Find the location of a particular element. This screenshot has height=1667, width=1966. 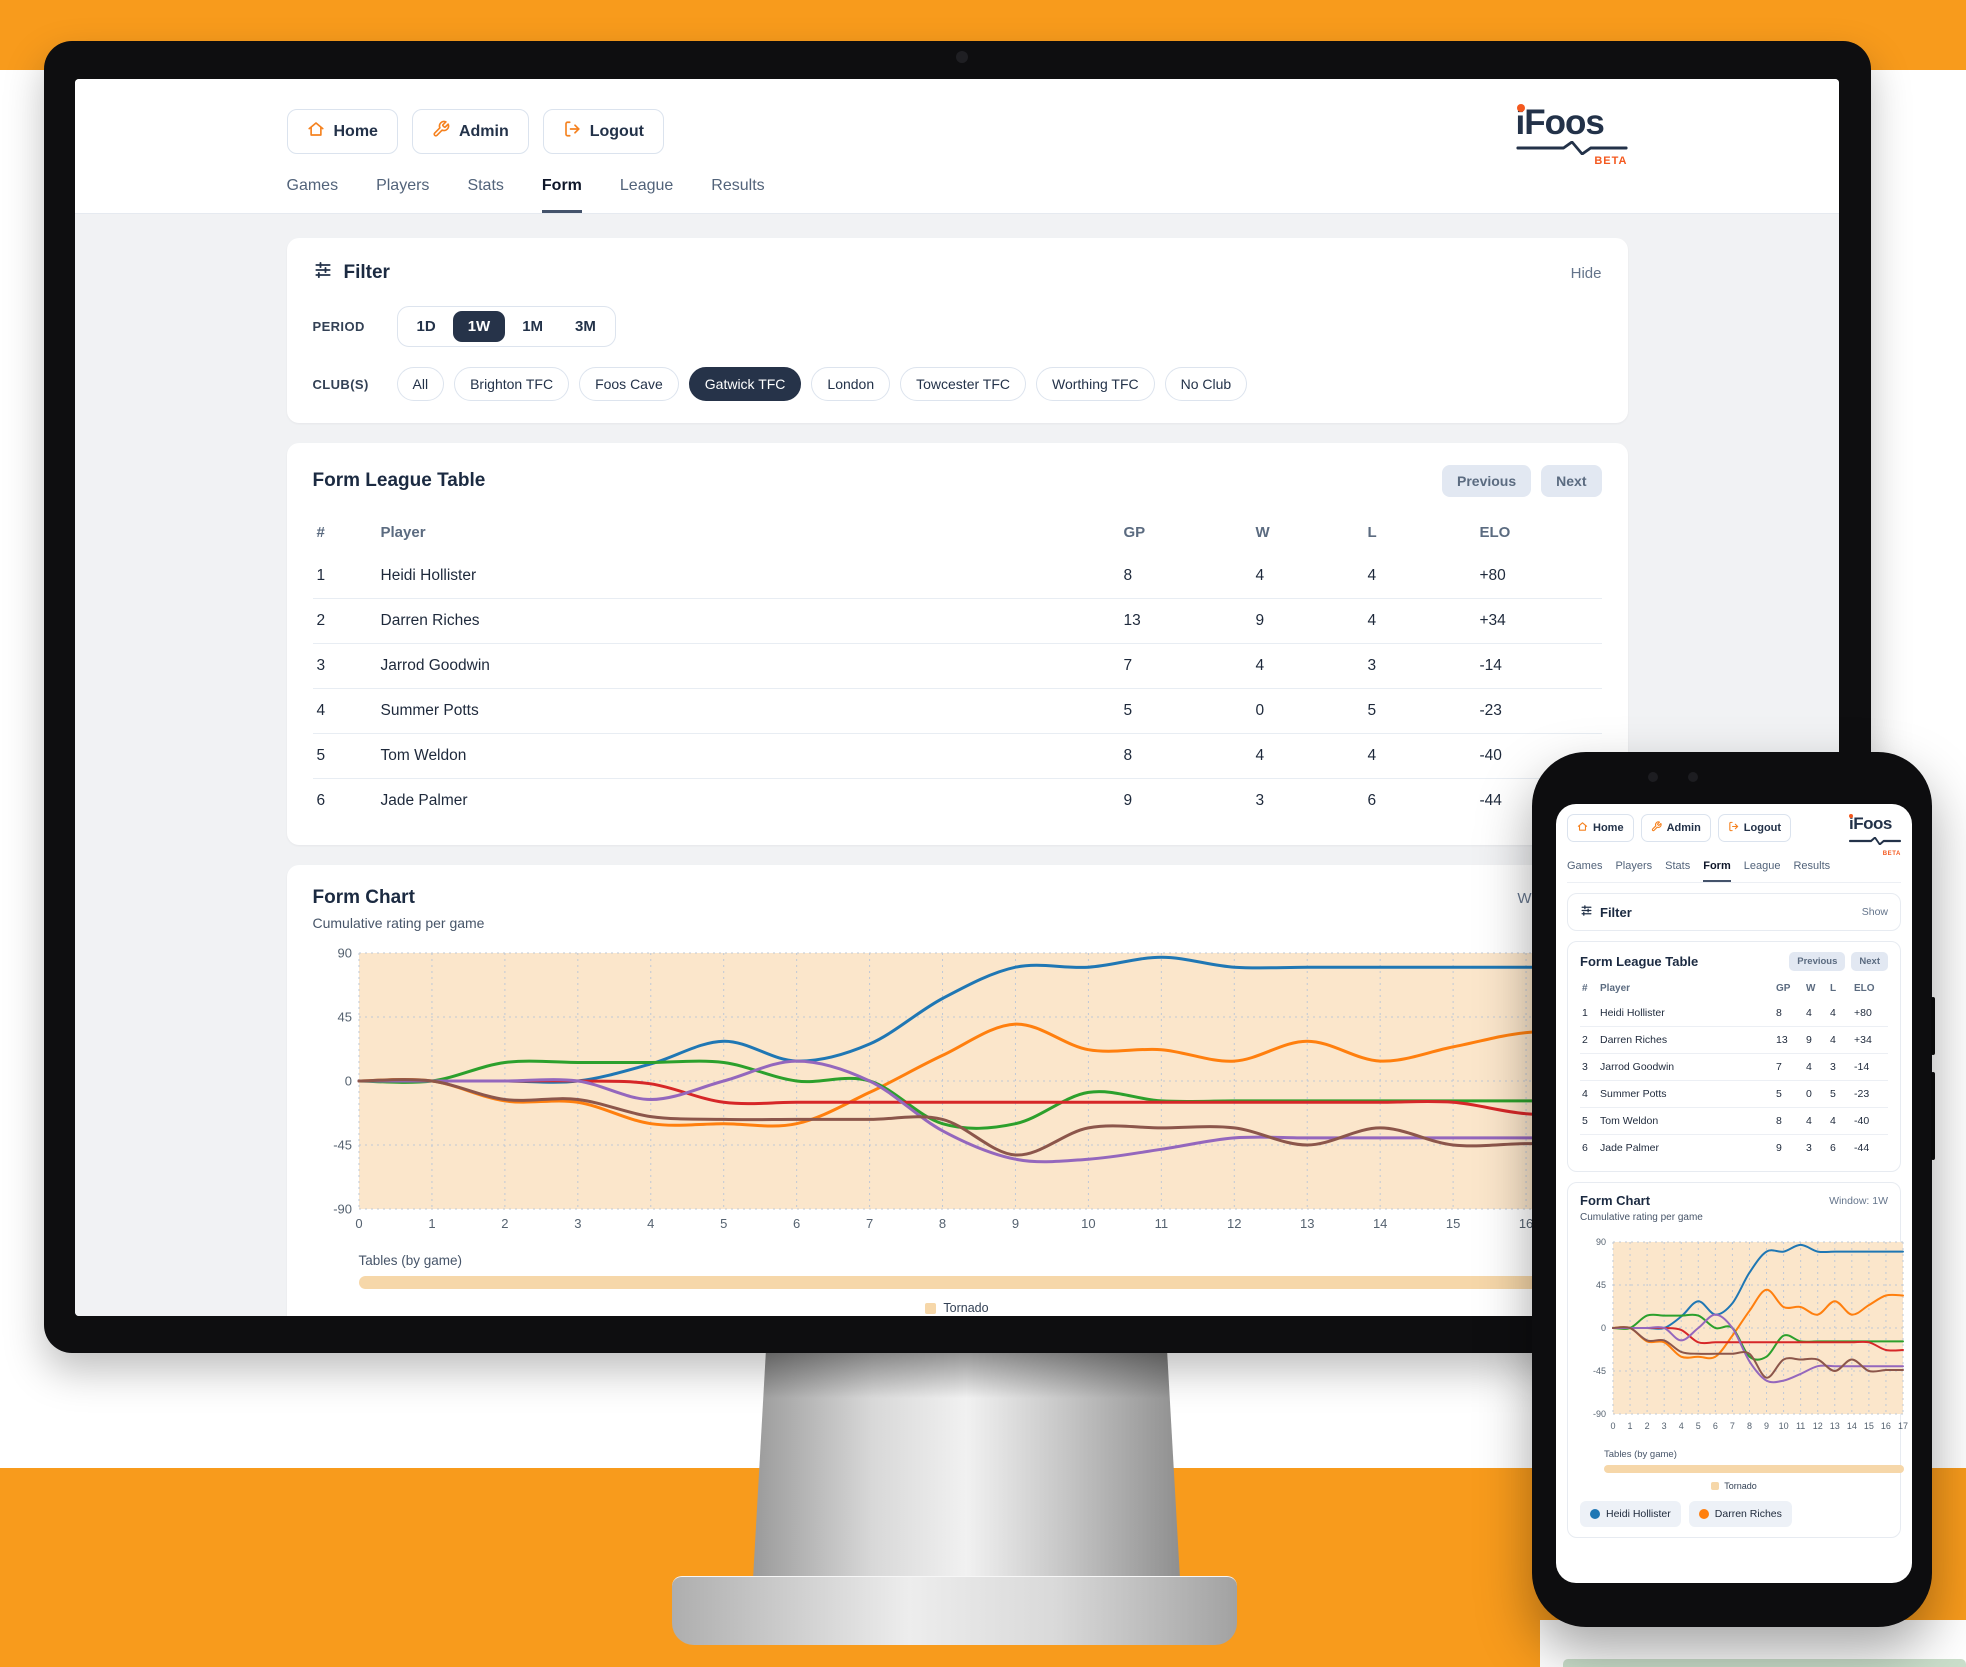

gp-cell: 5 is located at coordinates (1789, 1094).